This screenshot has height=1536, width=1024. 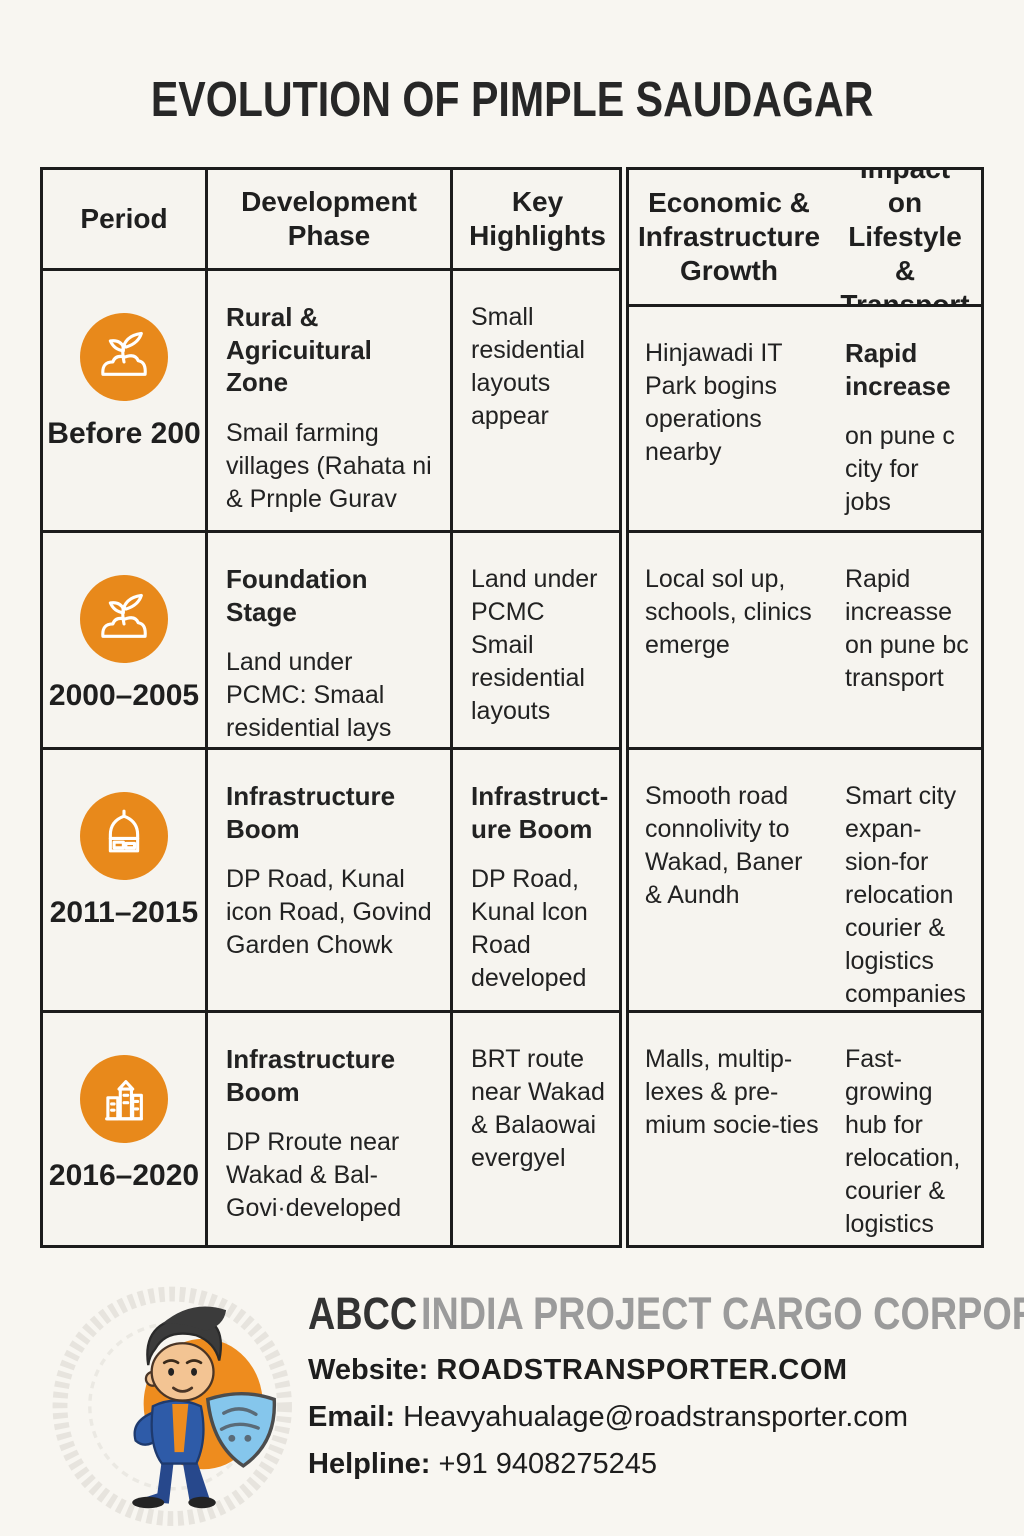 What do you see at coordinates (905, 238) in the screenshot?
I see `column-header-impact: Impact on Lifestyle & Transport` at bounding box center [905, 238].